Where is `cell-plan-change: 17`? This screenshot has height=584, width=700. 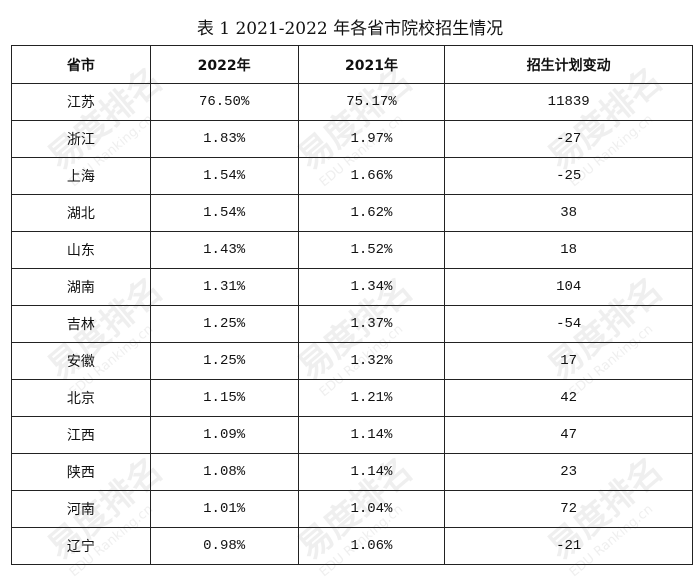
cell-plan-change: 17 is located at coordinates (568, 361).